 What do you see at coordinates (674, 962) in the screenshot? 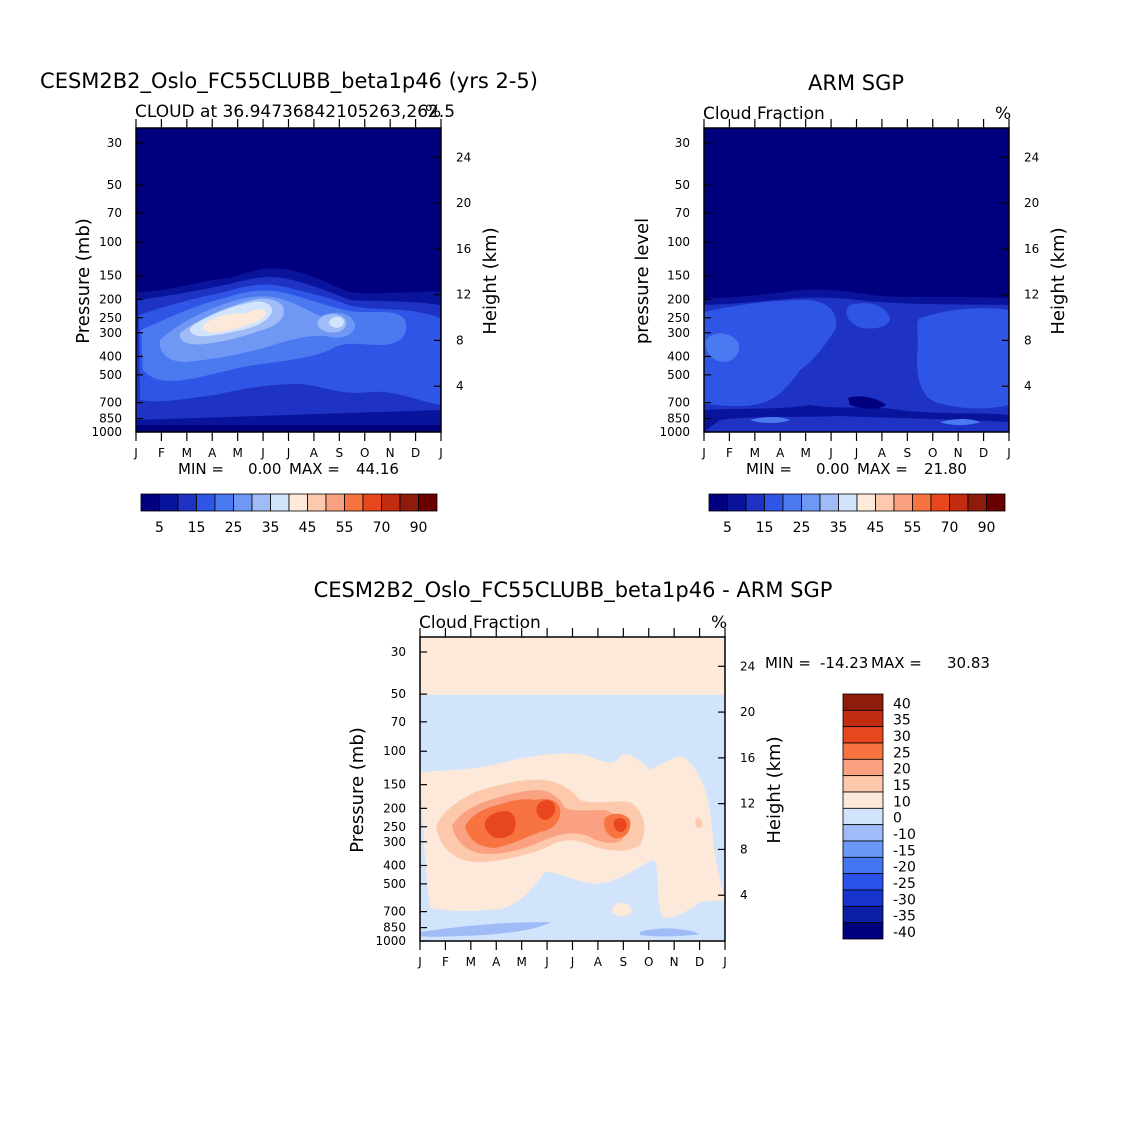
I see `x-tick-label: N` at bounding box center [674, 962].